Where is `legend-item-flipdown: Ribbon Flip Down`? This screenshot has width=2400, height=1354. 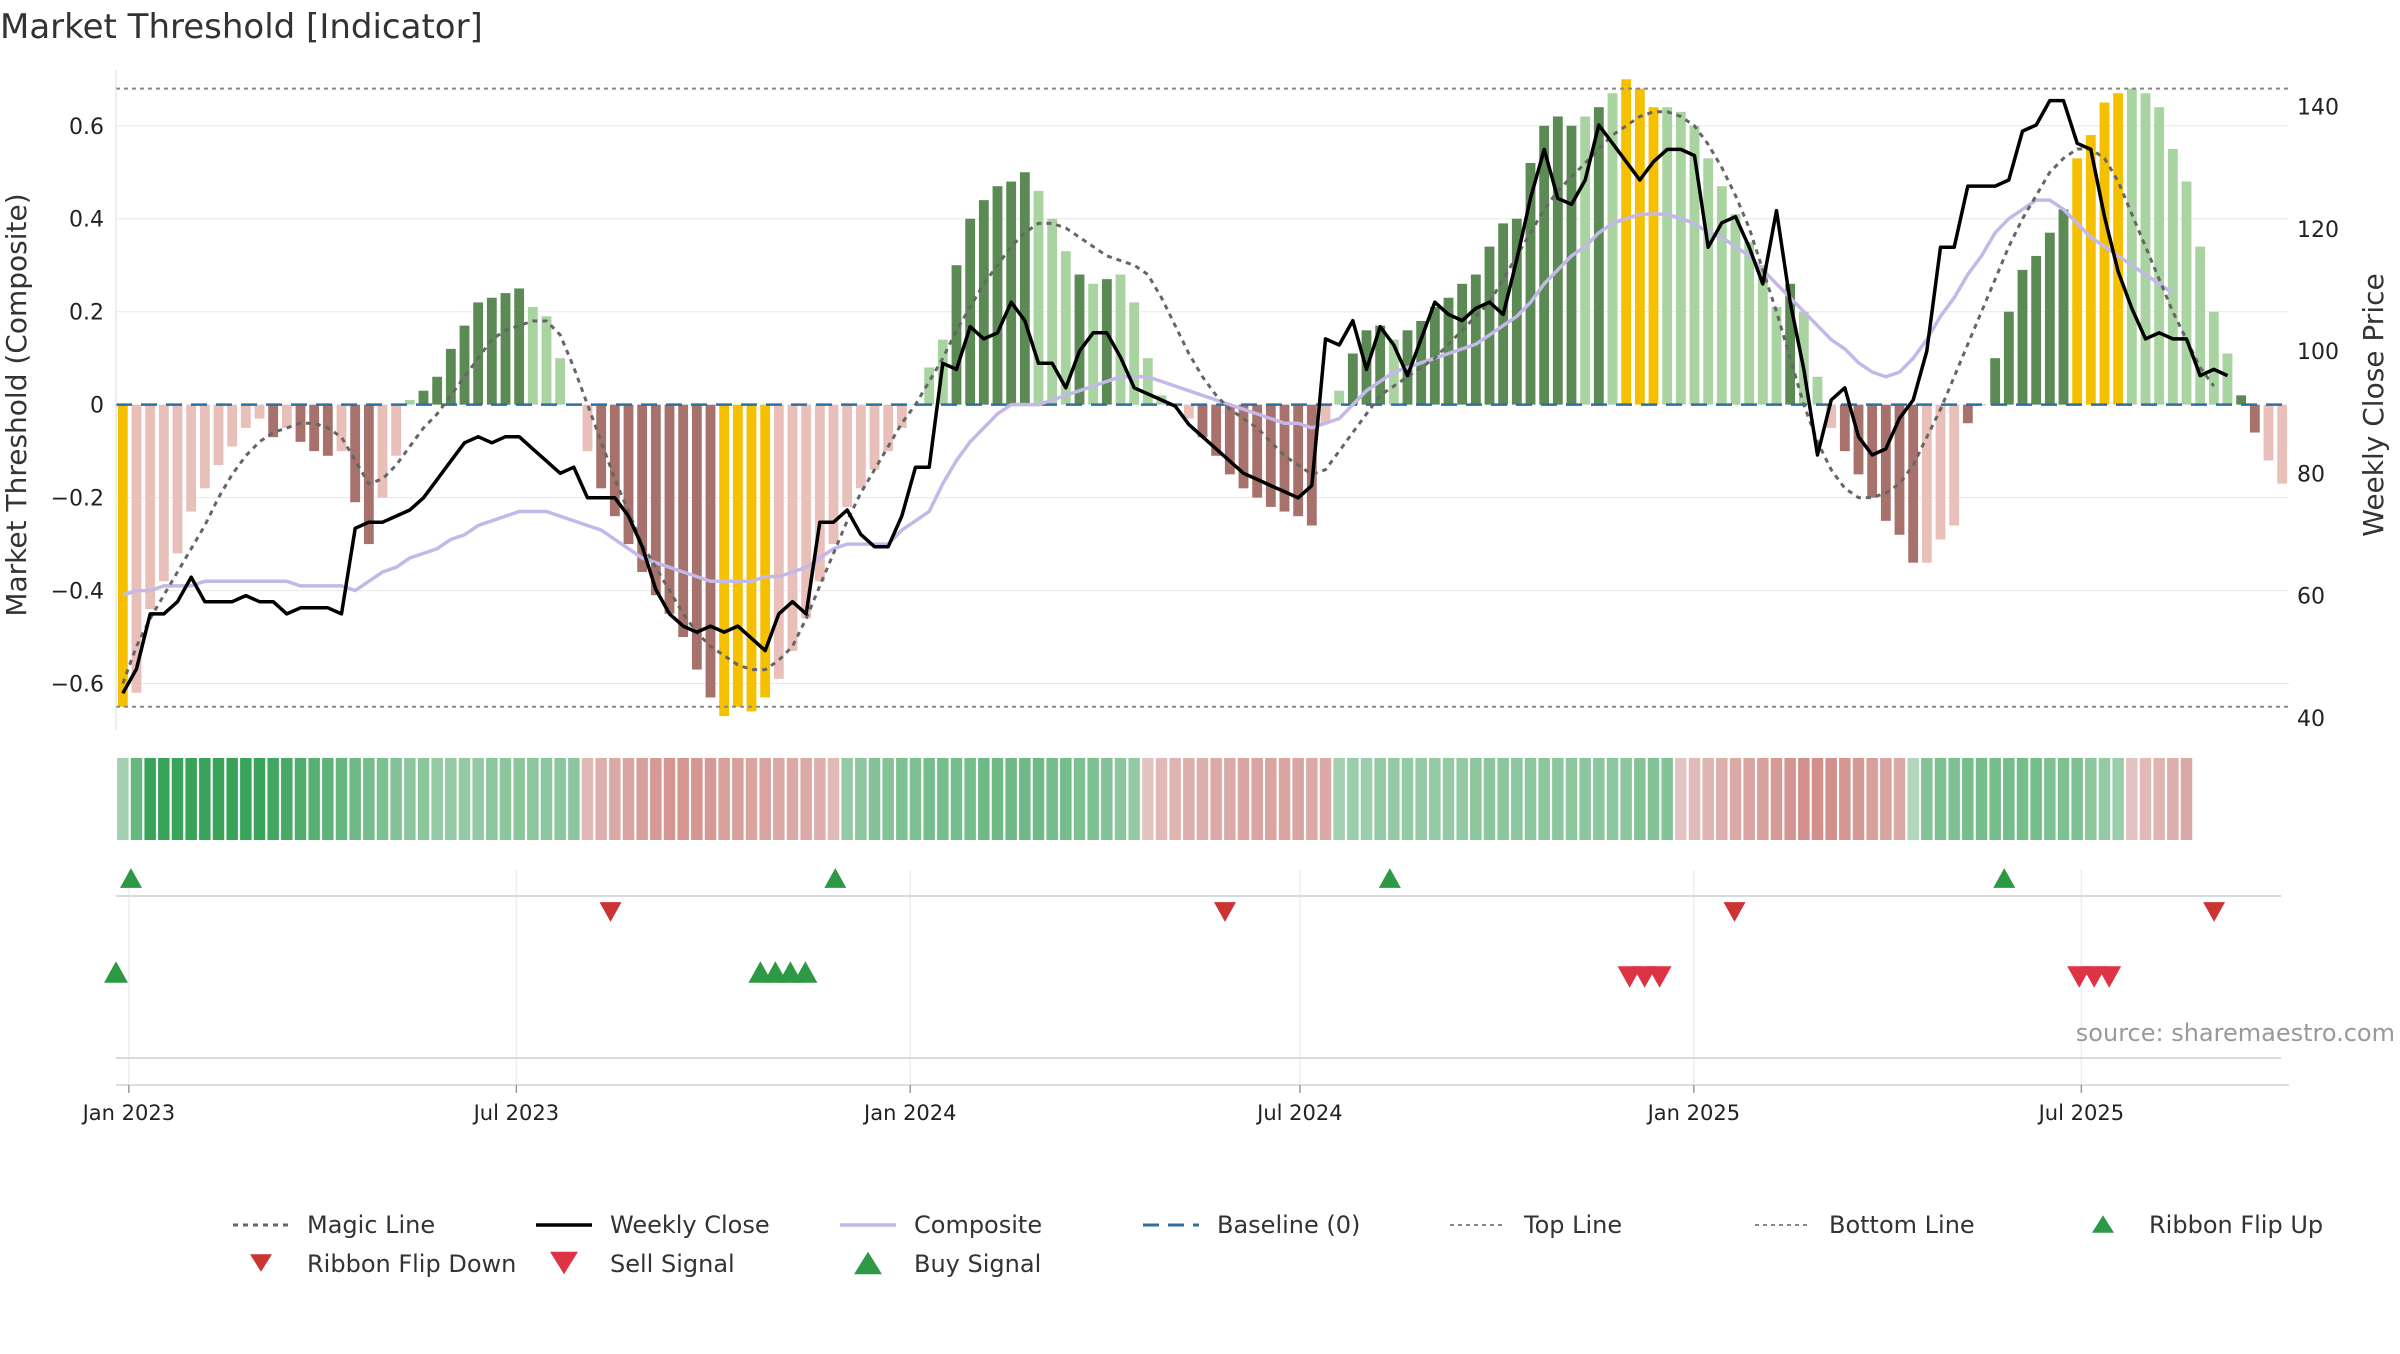 legend-item-flipdown: Ribbon Flip Down is located at coordinates (383, 1264).